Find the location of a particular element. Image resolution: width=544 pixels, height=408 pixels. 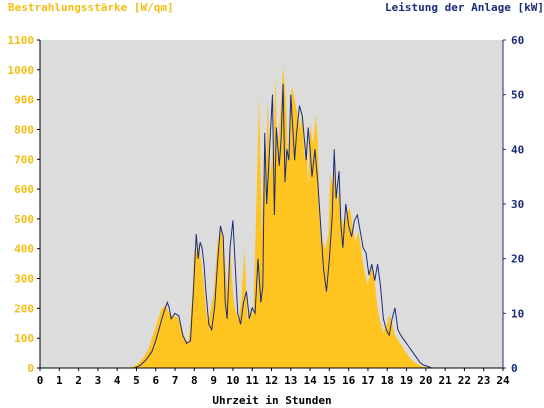

x-tick-label: 2 is located at coordinates (78, 380).